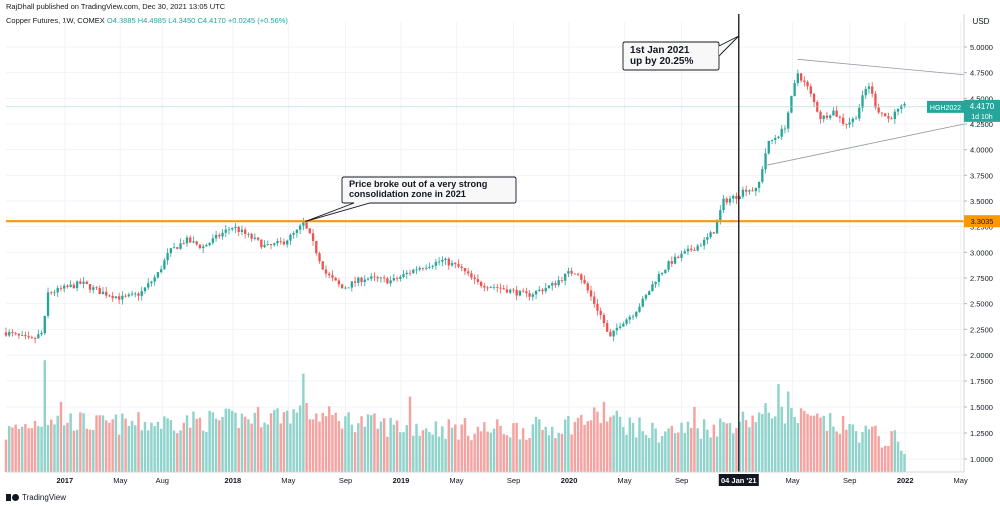 The width and height of the screenshot is (1000, 507). I want to click on annotation-2021-callout, so click(671, 56).